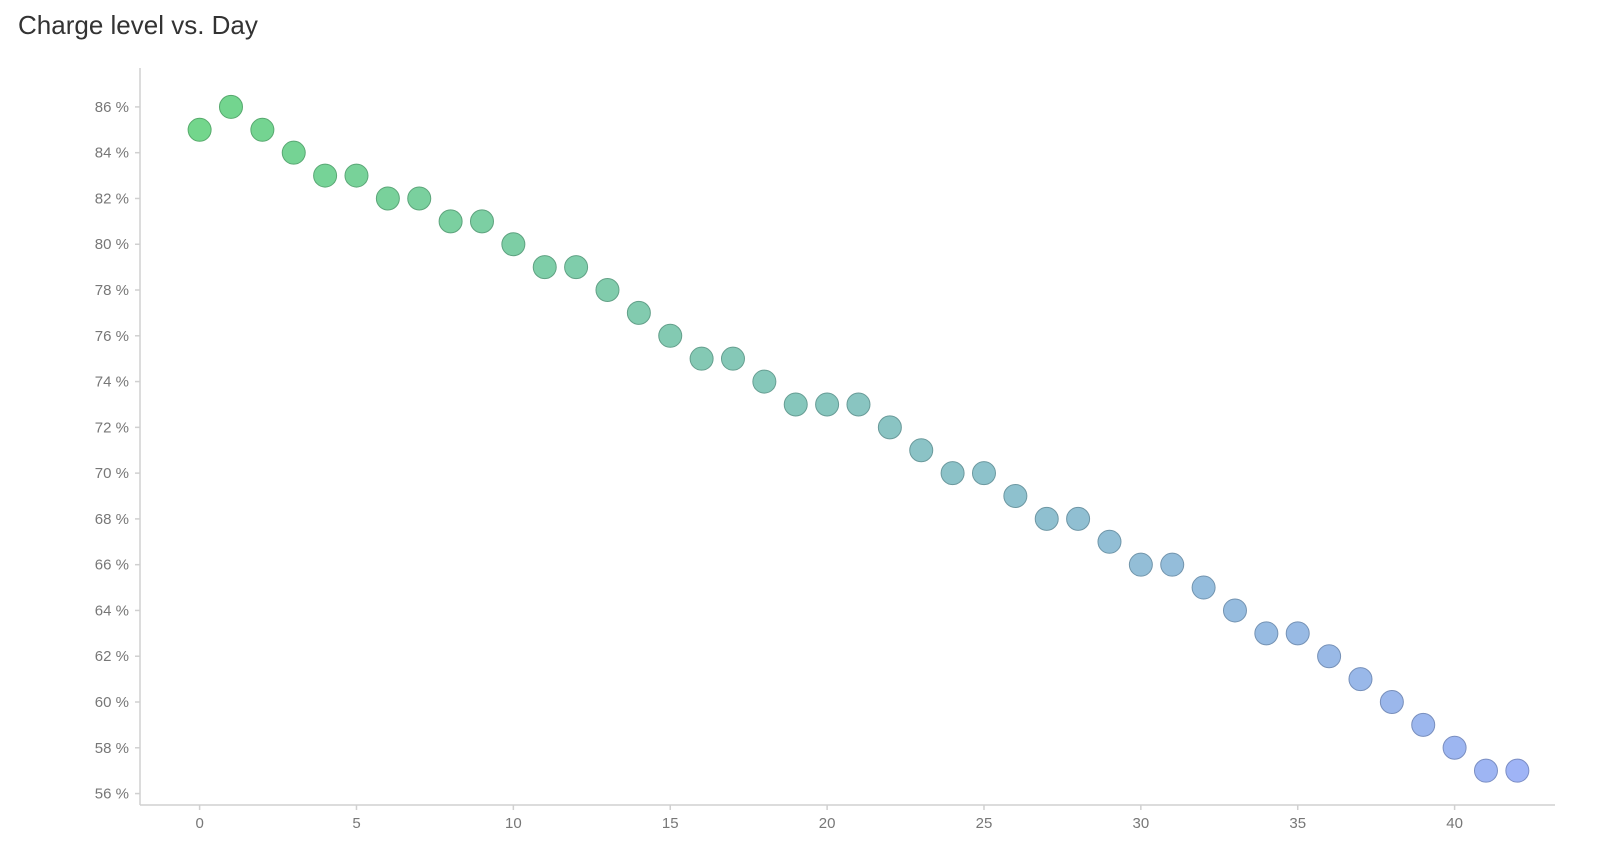 Image resolution: width=1600 pixels, height=862 pixels. Describe the element at coordinates (670, 823) in the screenshot. I see `x-tick-label: 15` at that location.